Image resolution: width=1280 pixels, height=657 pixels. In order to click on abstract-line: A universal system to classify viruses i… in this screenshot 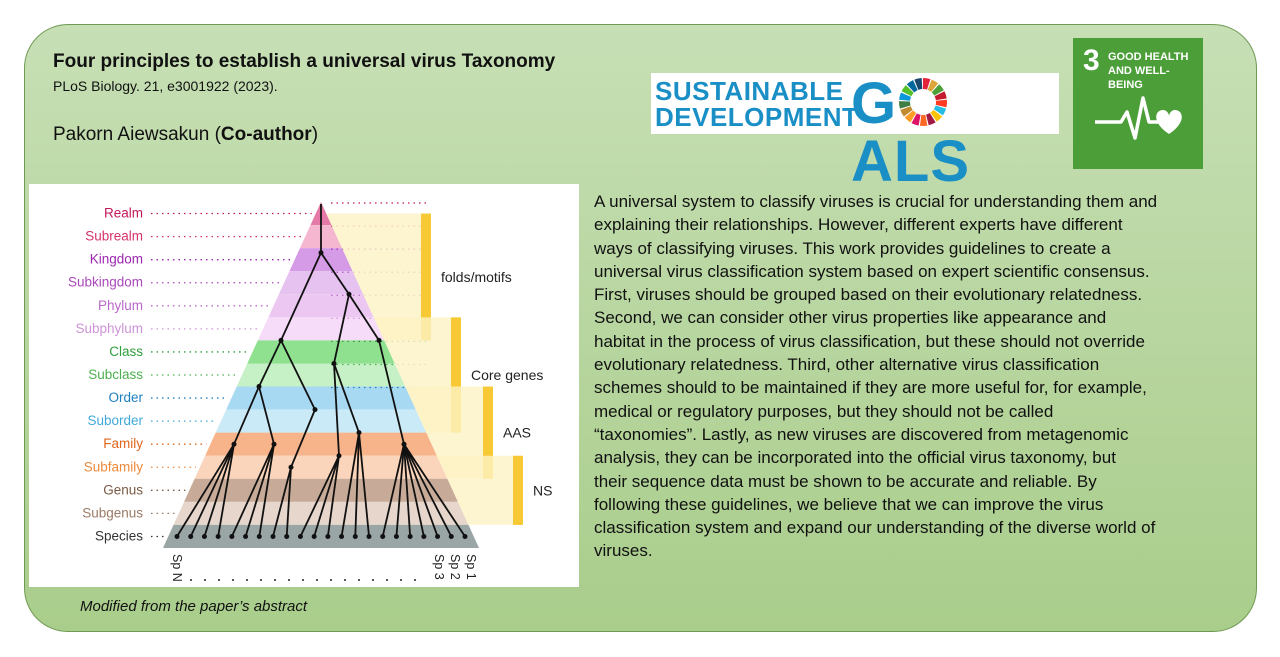, I will do `click(876, 201)`.